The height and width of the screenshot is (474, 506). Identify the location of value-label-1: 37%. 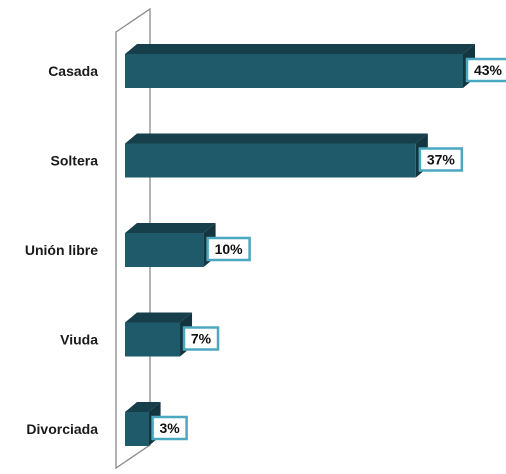
(441, 160).